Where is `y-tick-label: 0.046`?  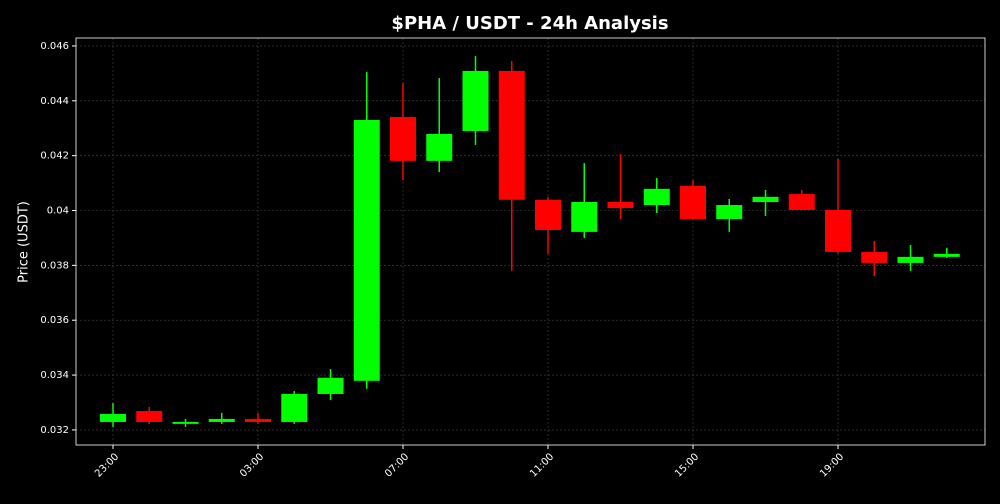
y-tick-label: 0.046 is located at coordinates (54, 46).